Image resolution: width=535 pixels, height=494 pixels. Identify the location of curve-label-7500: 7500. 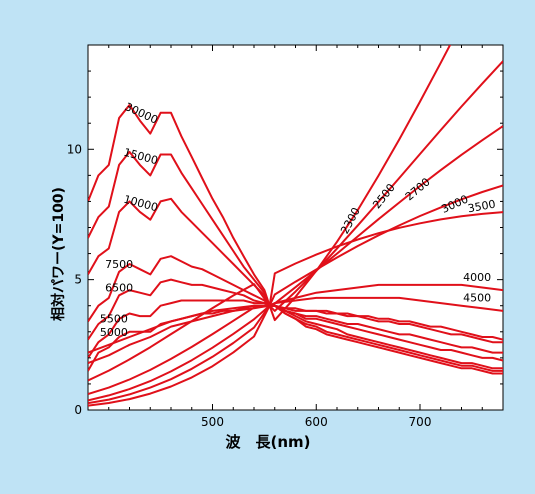
(119, 264).